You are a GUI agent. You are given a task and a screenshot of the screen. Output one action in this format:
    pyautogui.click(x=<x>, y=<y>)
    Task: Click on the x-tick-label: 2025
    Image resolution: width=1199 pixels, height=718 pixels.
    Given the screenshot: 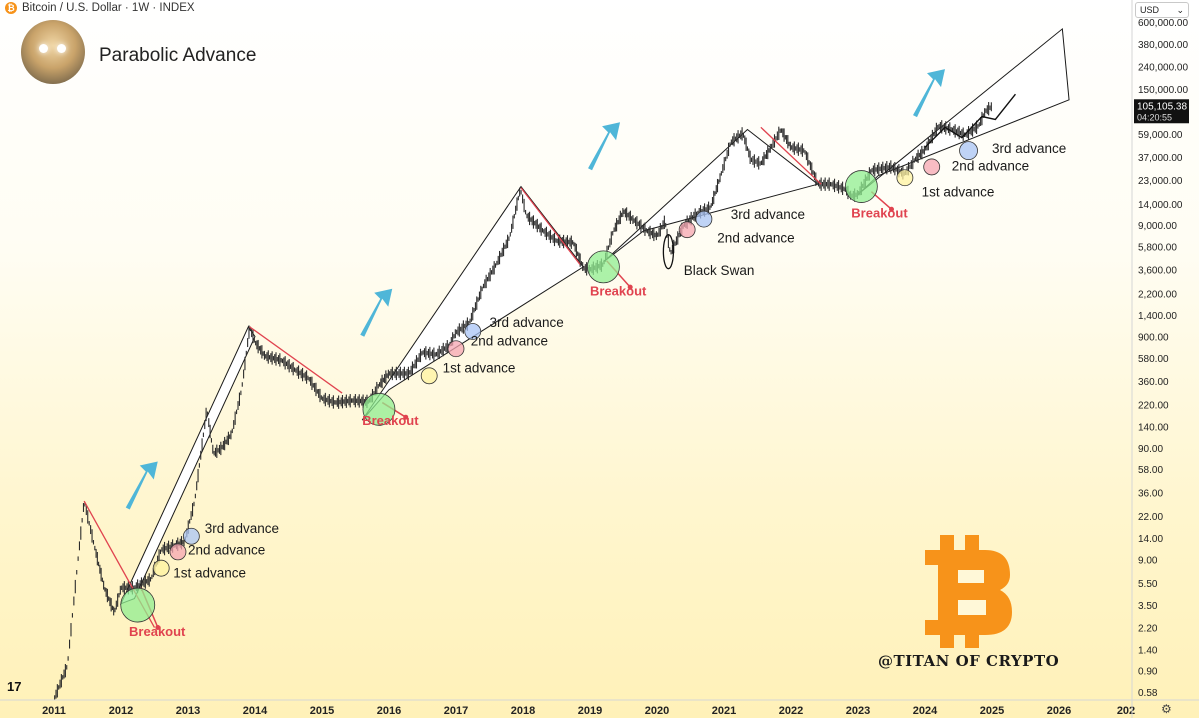 What is the action you would take?
    pyautogui.click(x=992, y=711)
    